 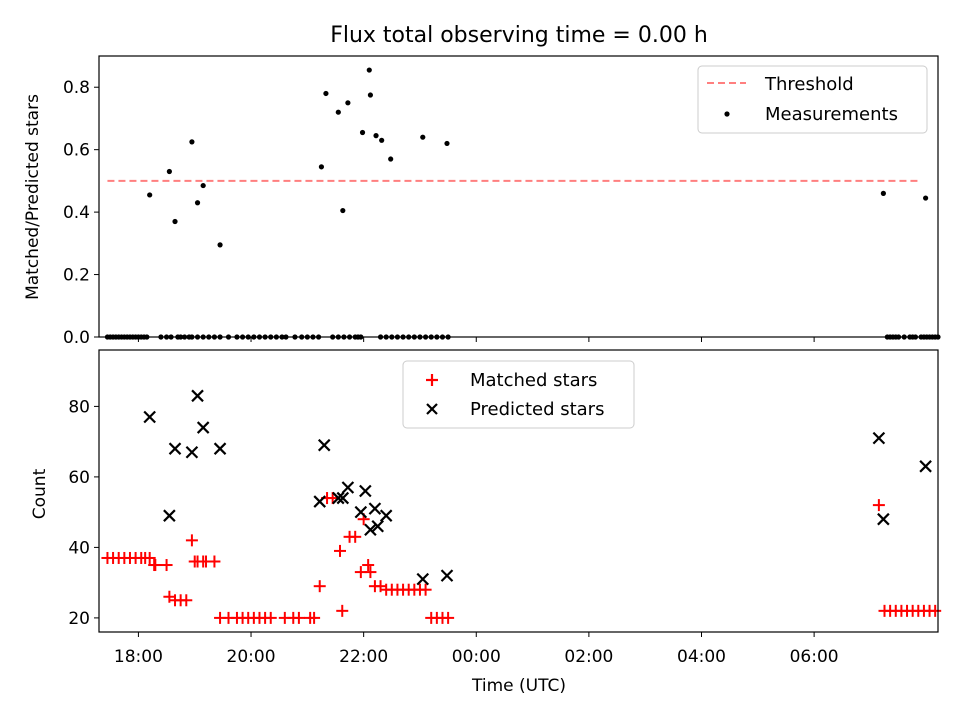 I want to click on count-x-tick-label: 20:00, so click(x=251, y=657).